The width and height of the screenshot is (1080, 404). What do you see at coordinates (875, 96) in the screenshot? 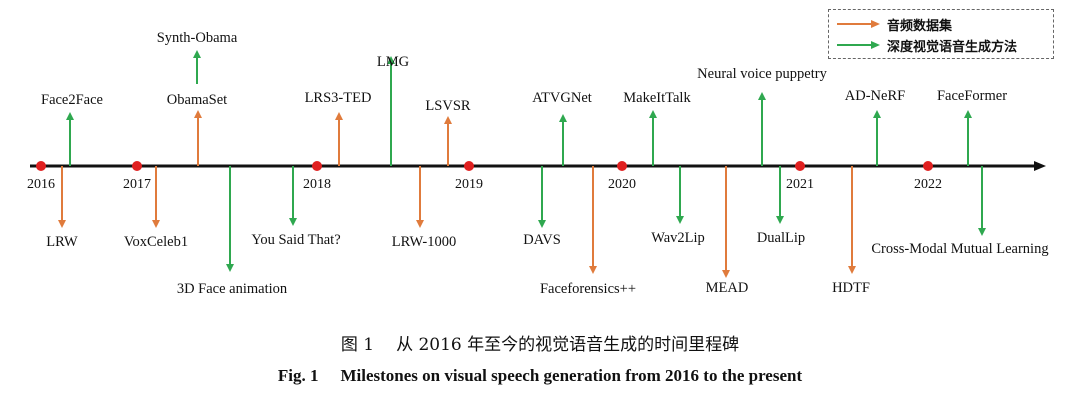
I see `milestone-label: AD-NeRF` at bounding box center [875, 96].